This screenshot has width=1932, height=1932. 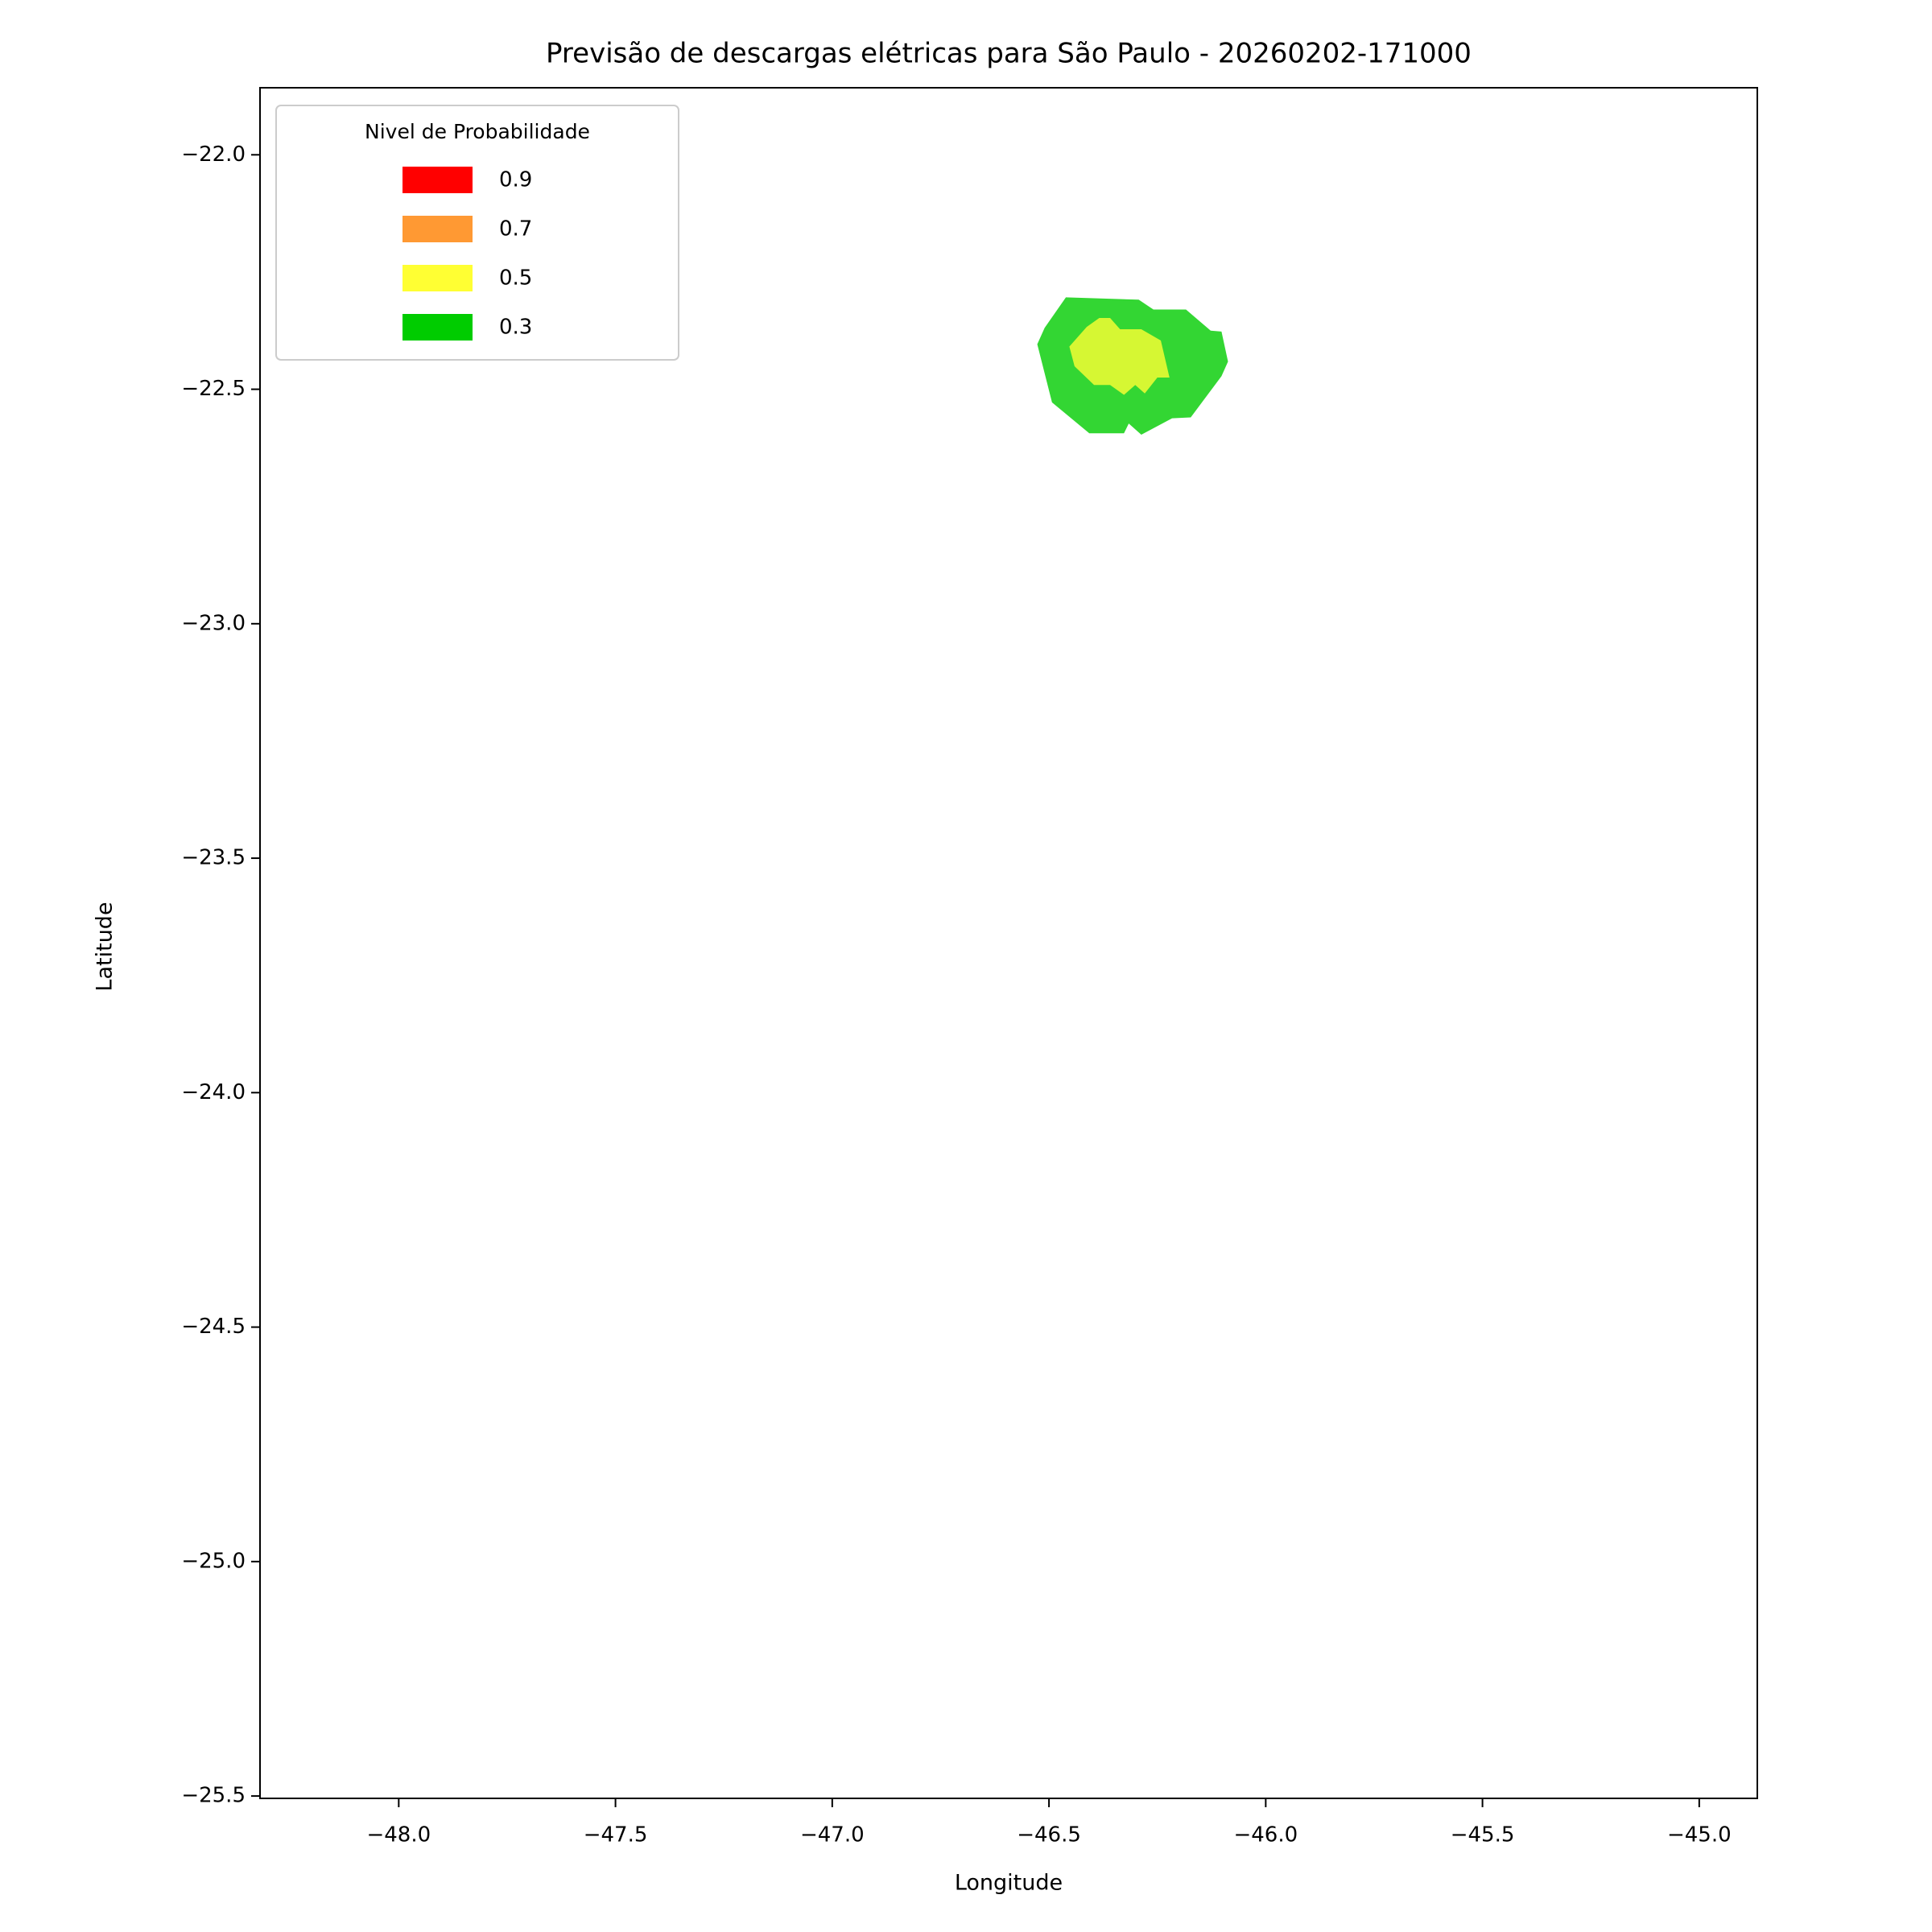 I want to click on y-tick-label: −24.5, so click(x=213, y=1327).